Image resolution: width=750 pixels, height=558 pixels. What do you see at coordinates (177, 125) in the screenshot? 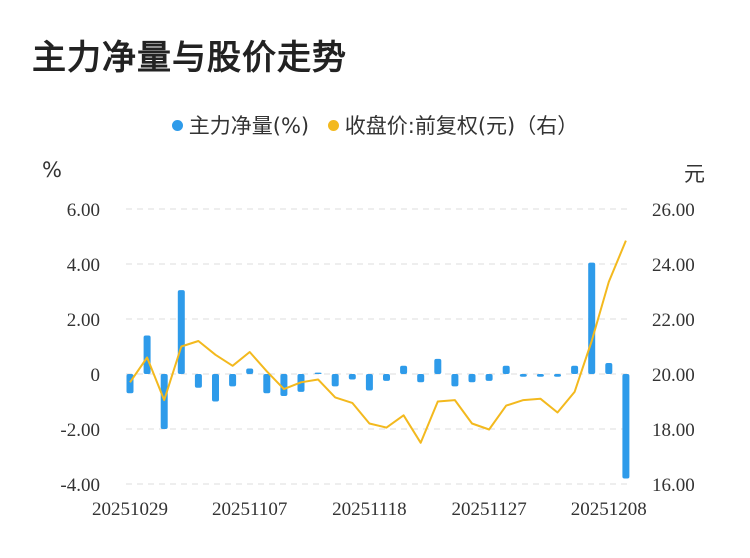
I see `legend-marker-net-volume` at bounding box center [177, 125].